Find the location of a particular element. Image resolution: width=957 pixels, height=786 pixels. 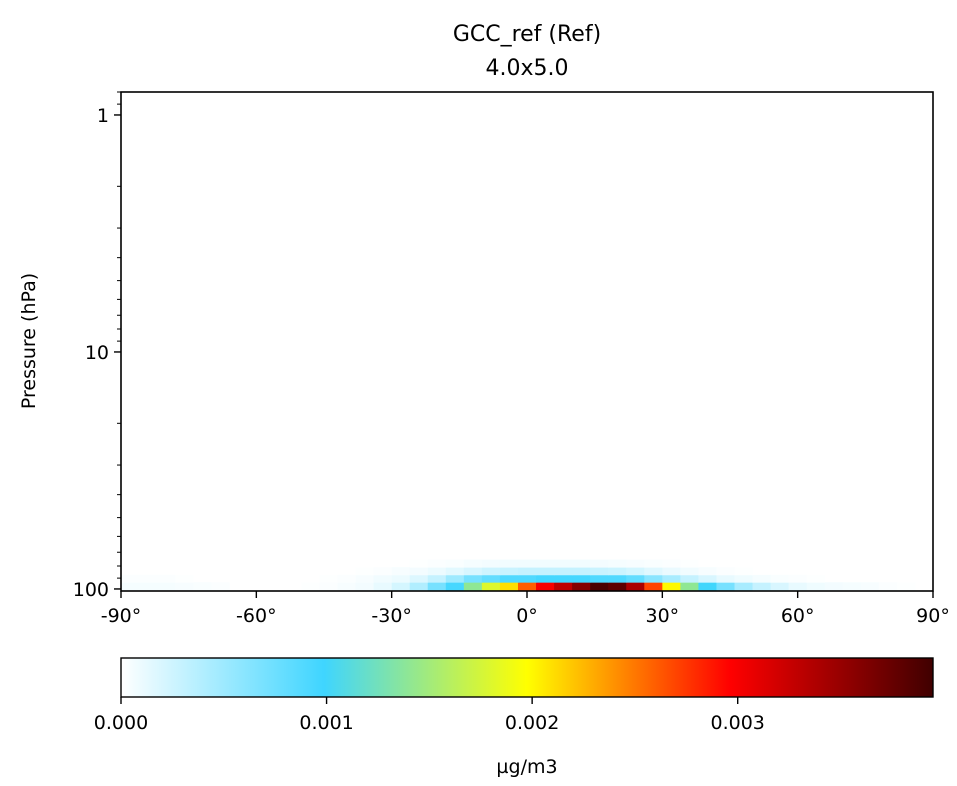

y-axis-label: Pressure (hPa) is located at coordinates (29, 341).